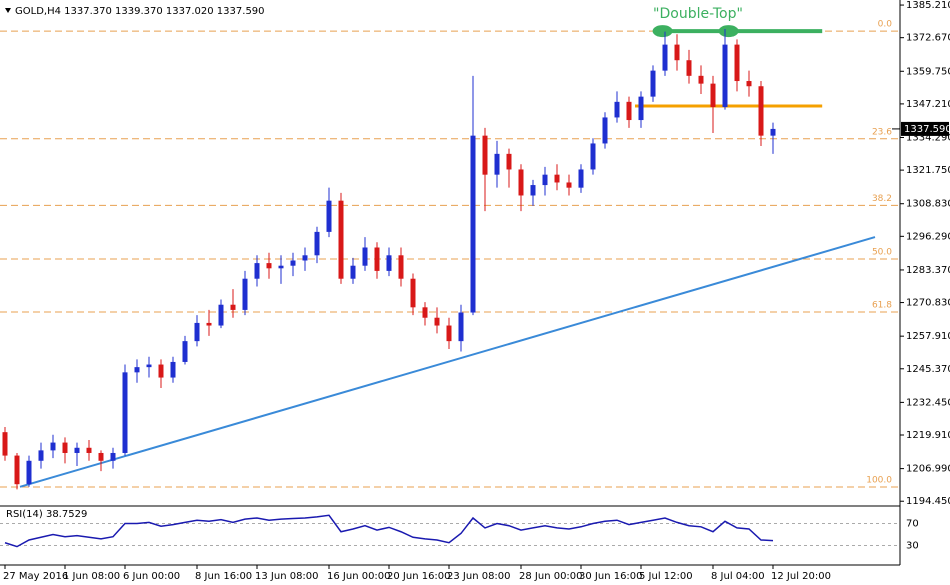  I want to click on y-tick-label: 1308.830, so click(928, 204).